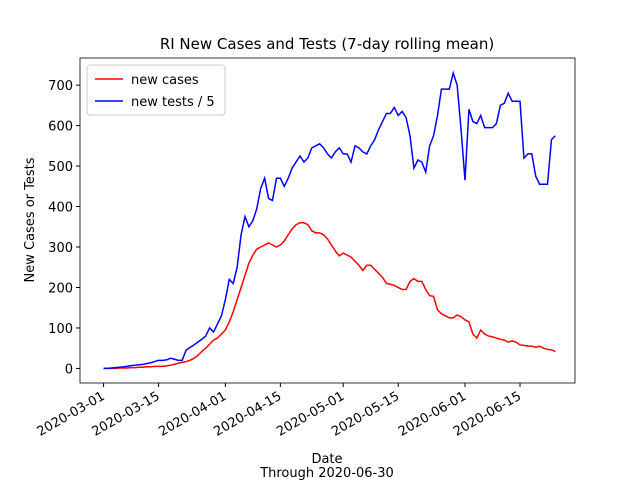 This screenshot has height=480, width=640. I want to click on legend-label: new cases, so click(165, 80).